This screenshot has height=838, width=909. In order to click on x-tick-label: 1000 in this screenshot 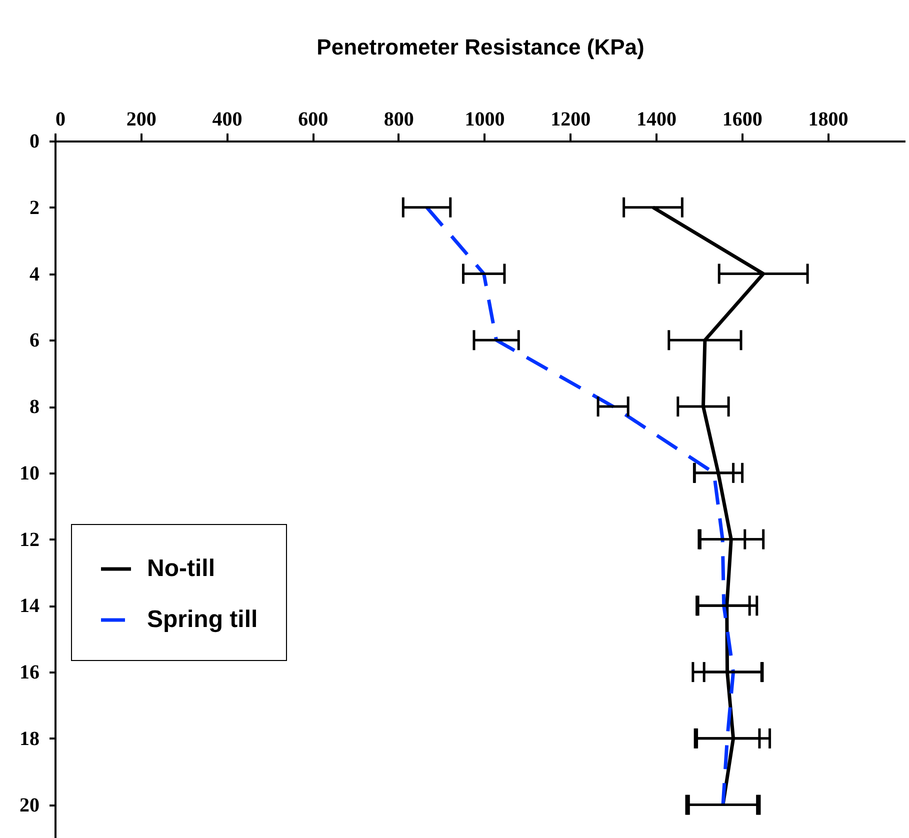, I will do `click(484, 119)`.